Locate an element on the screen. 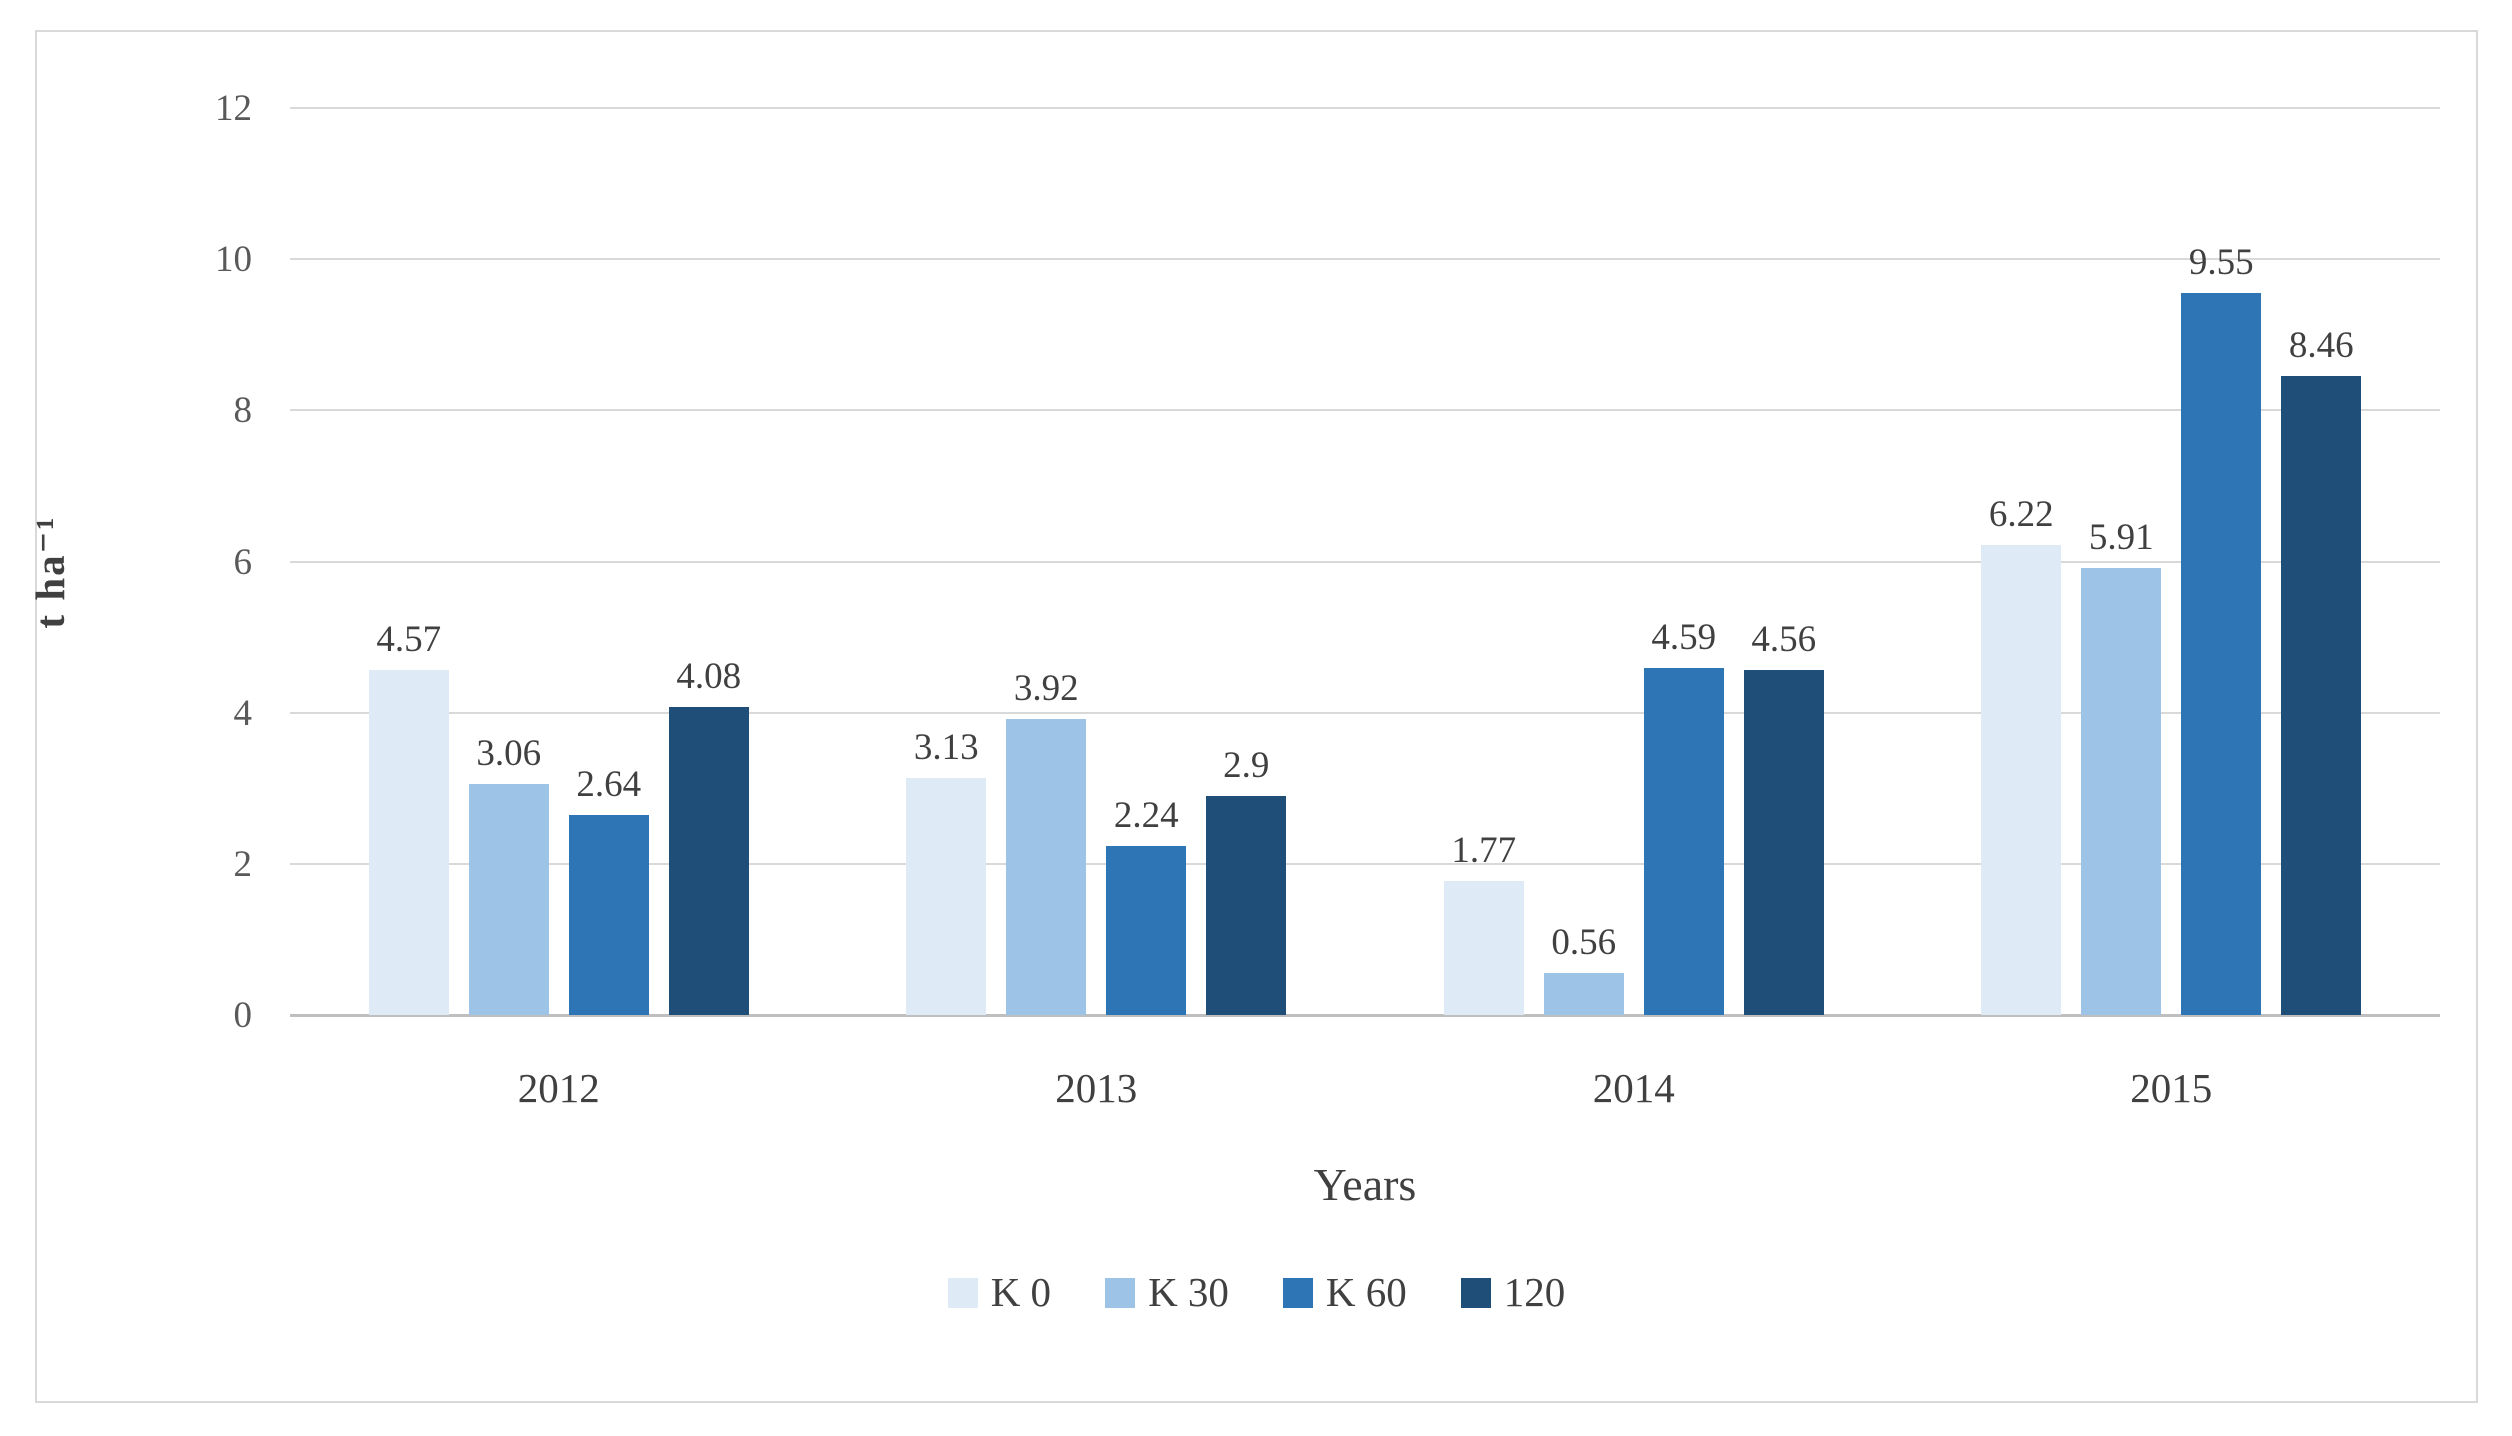  bar-2014-K30 is located at coordinates (1583, 993).